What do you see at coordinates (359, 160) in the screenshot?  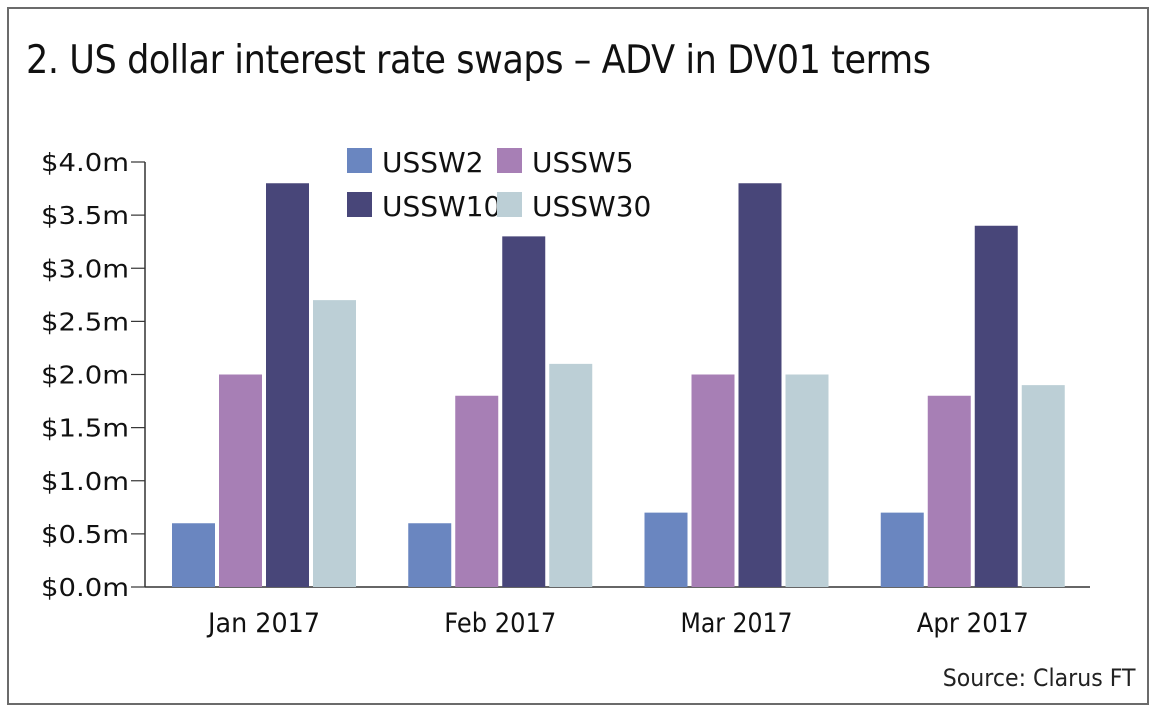 I see `legend-swatch-ussw2` at bounding box center [359, 160].